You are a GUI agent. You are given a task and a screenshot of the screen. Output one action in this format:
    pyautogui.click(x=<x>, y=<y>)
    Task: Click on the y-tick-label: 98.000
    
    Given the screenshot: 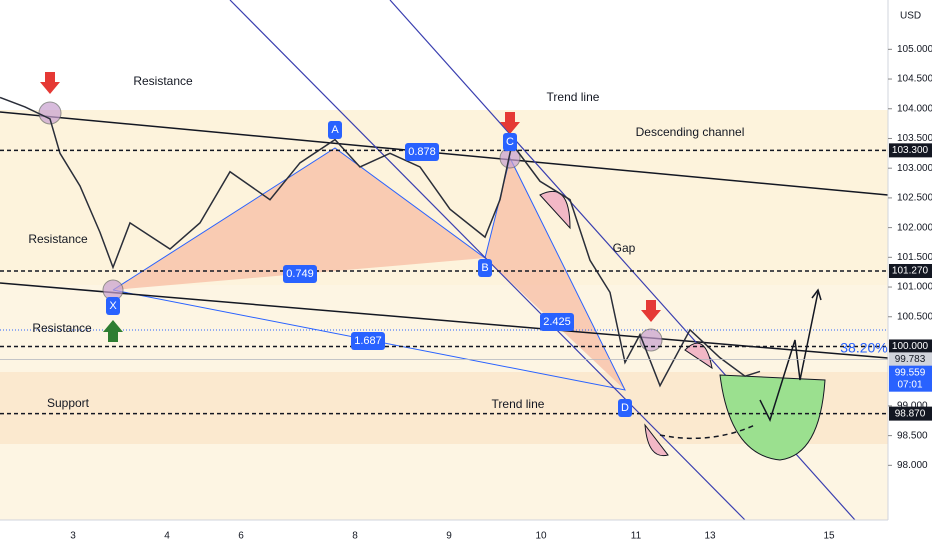 What is the action you would take?
    pyautogui.click(x=912, y=465)
    